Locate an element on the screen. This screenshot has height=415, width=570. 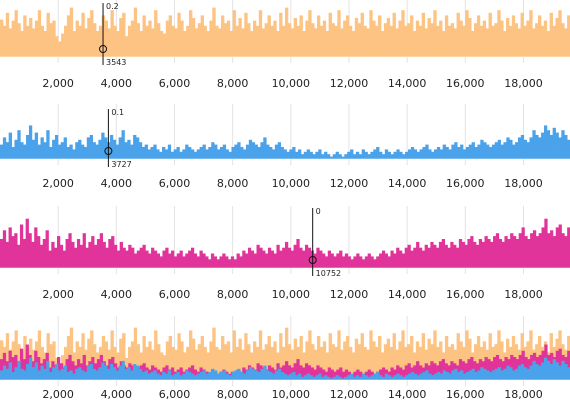
marker-circle-blue is located at coordinates (108, 151).